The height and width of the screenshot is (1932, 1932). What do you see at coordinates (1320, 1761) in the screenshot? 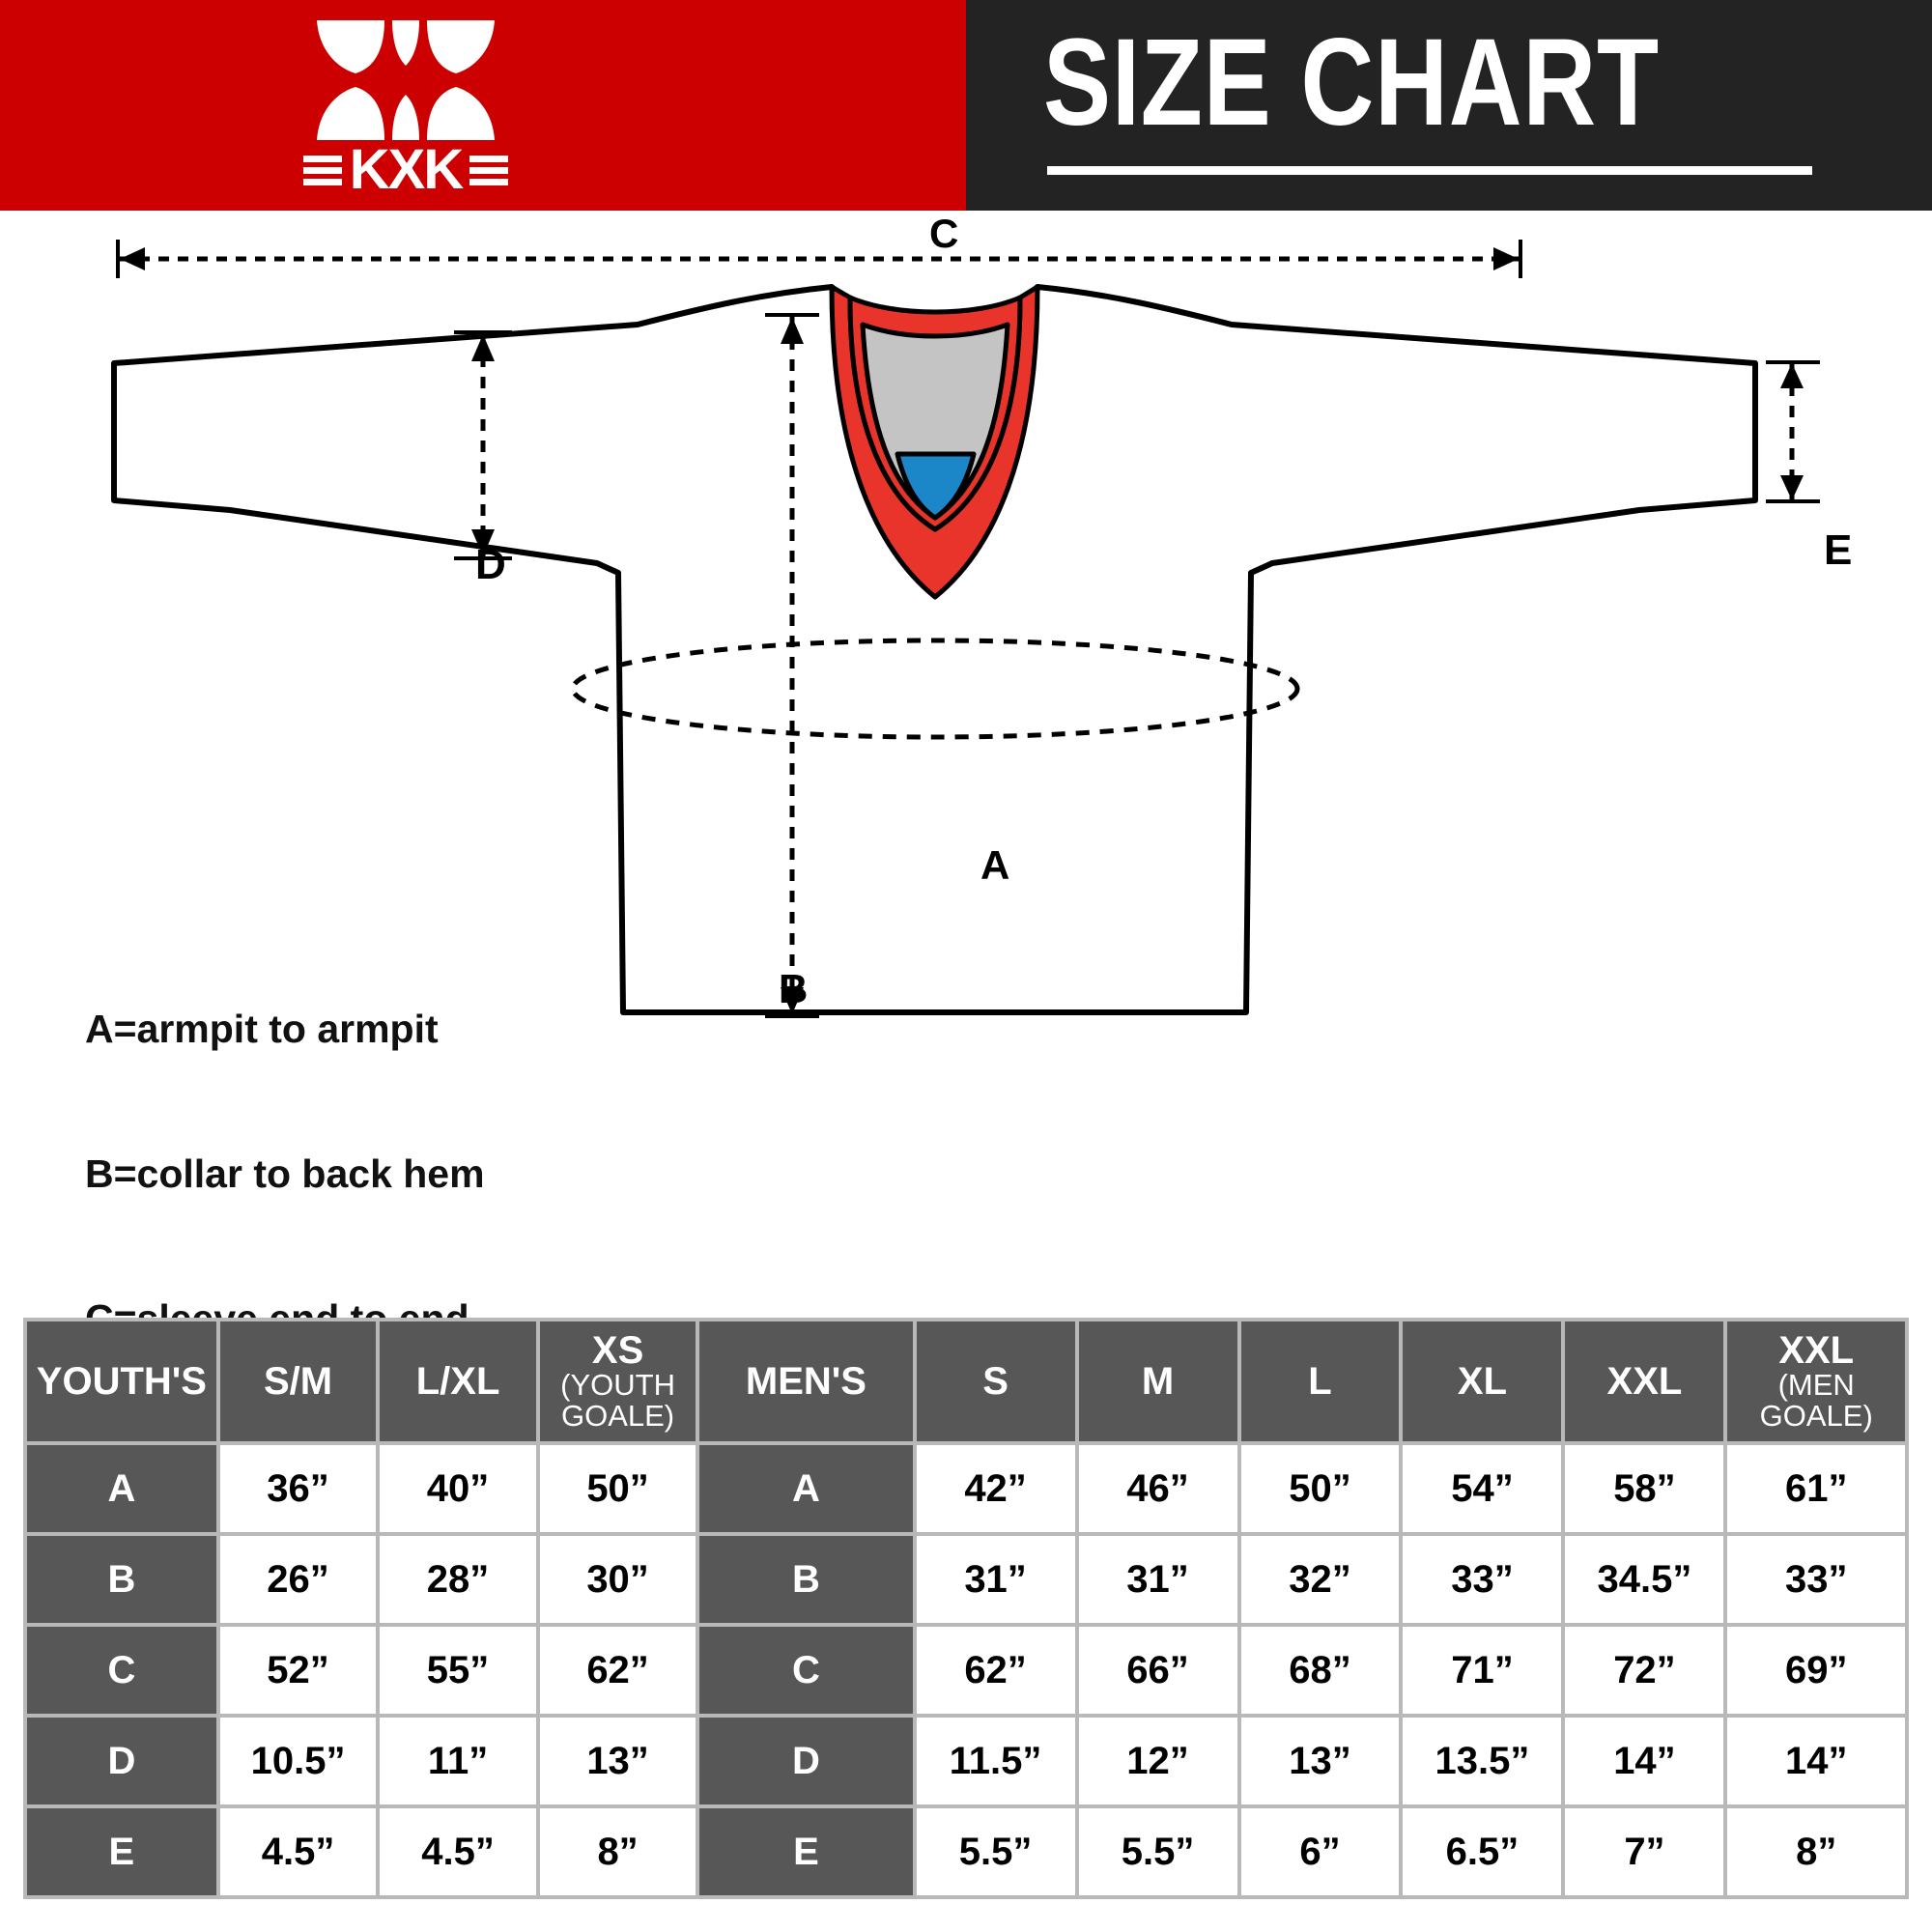
I see `cell-mens-D-2: 13”` at bounding box center [1320, 1761].